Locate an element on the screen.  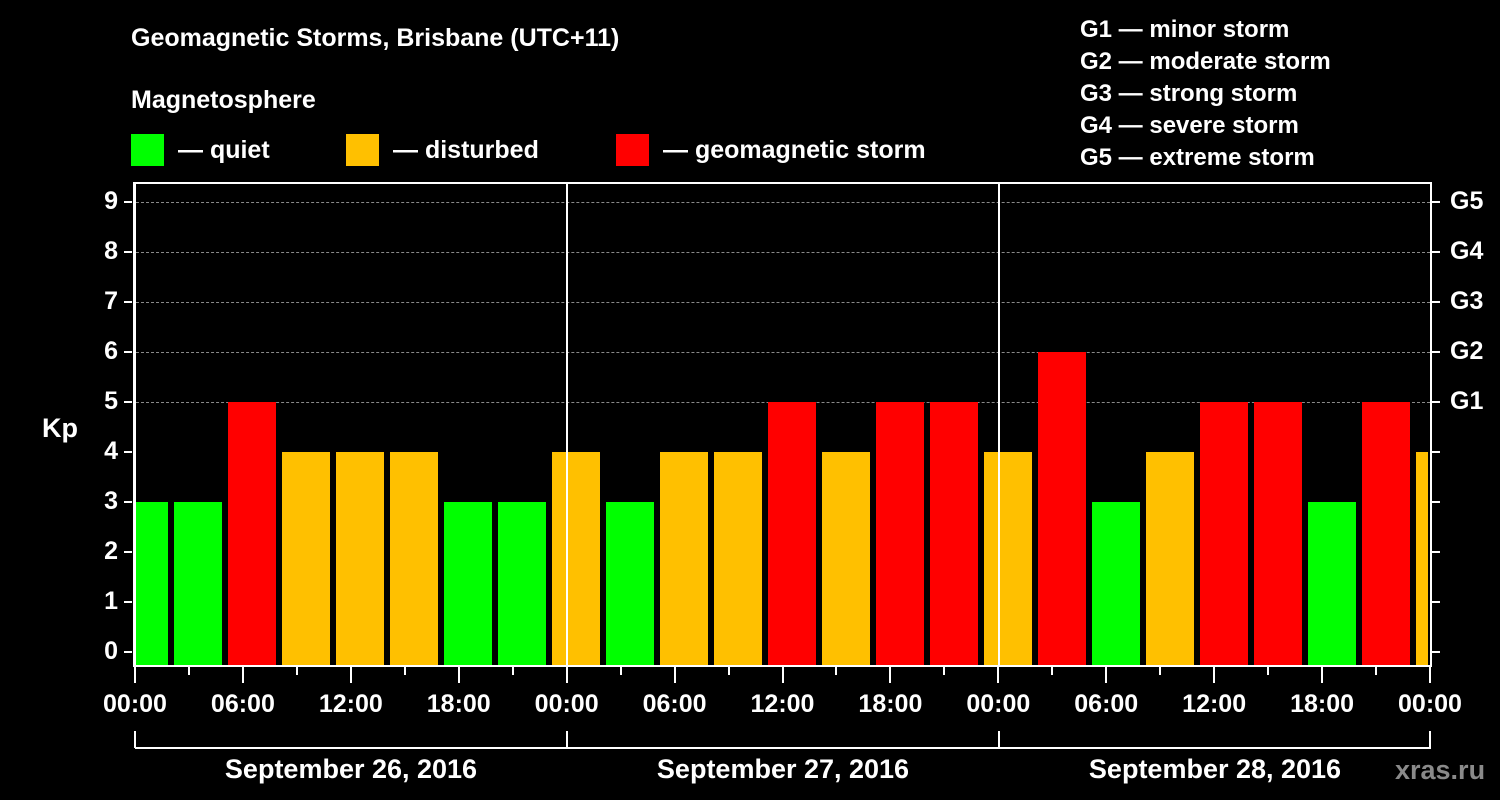
storm-level-label: G1 is located at coordinates (1467, 401).